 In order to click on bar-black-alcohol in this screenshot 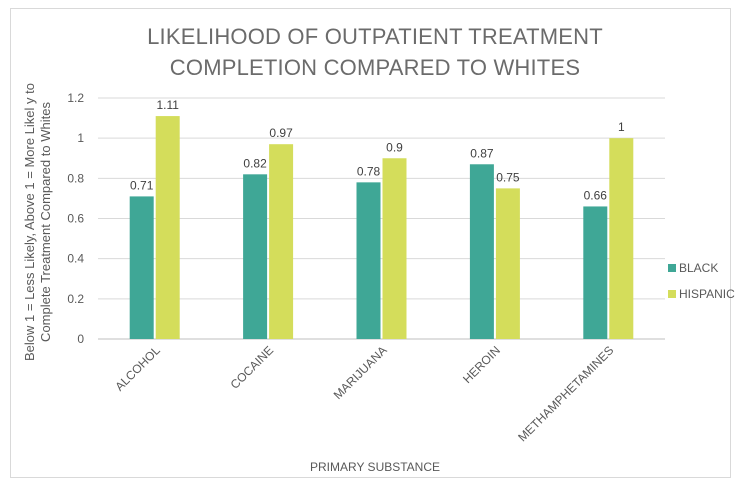, I will do `click(141, 267)`.